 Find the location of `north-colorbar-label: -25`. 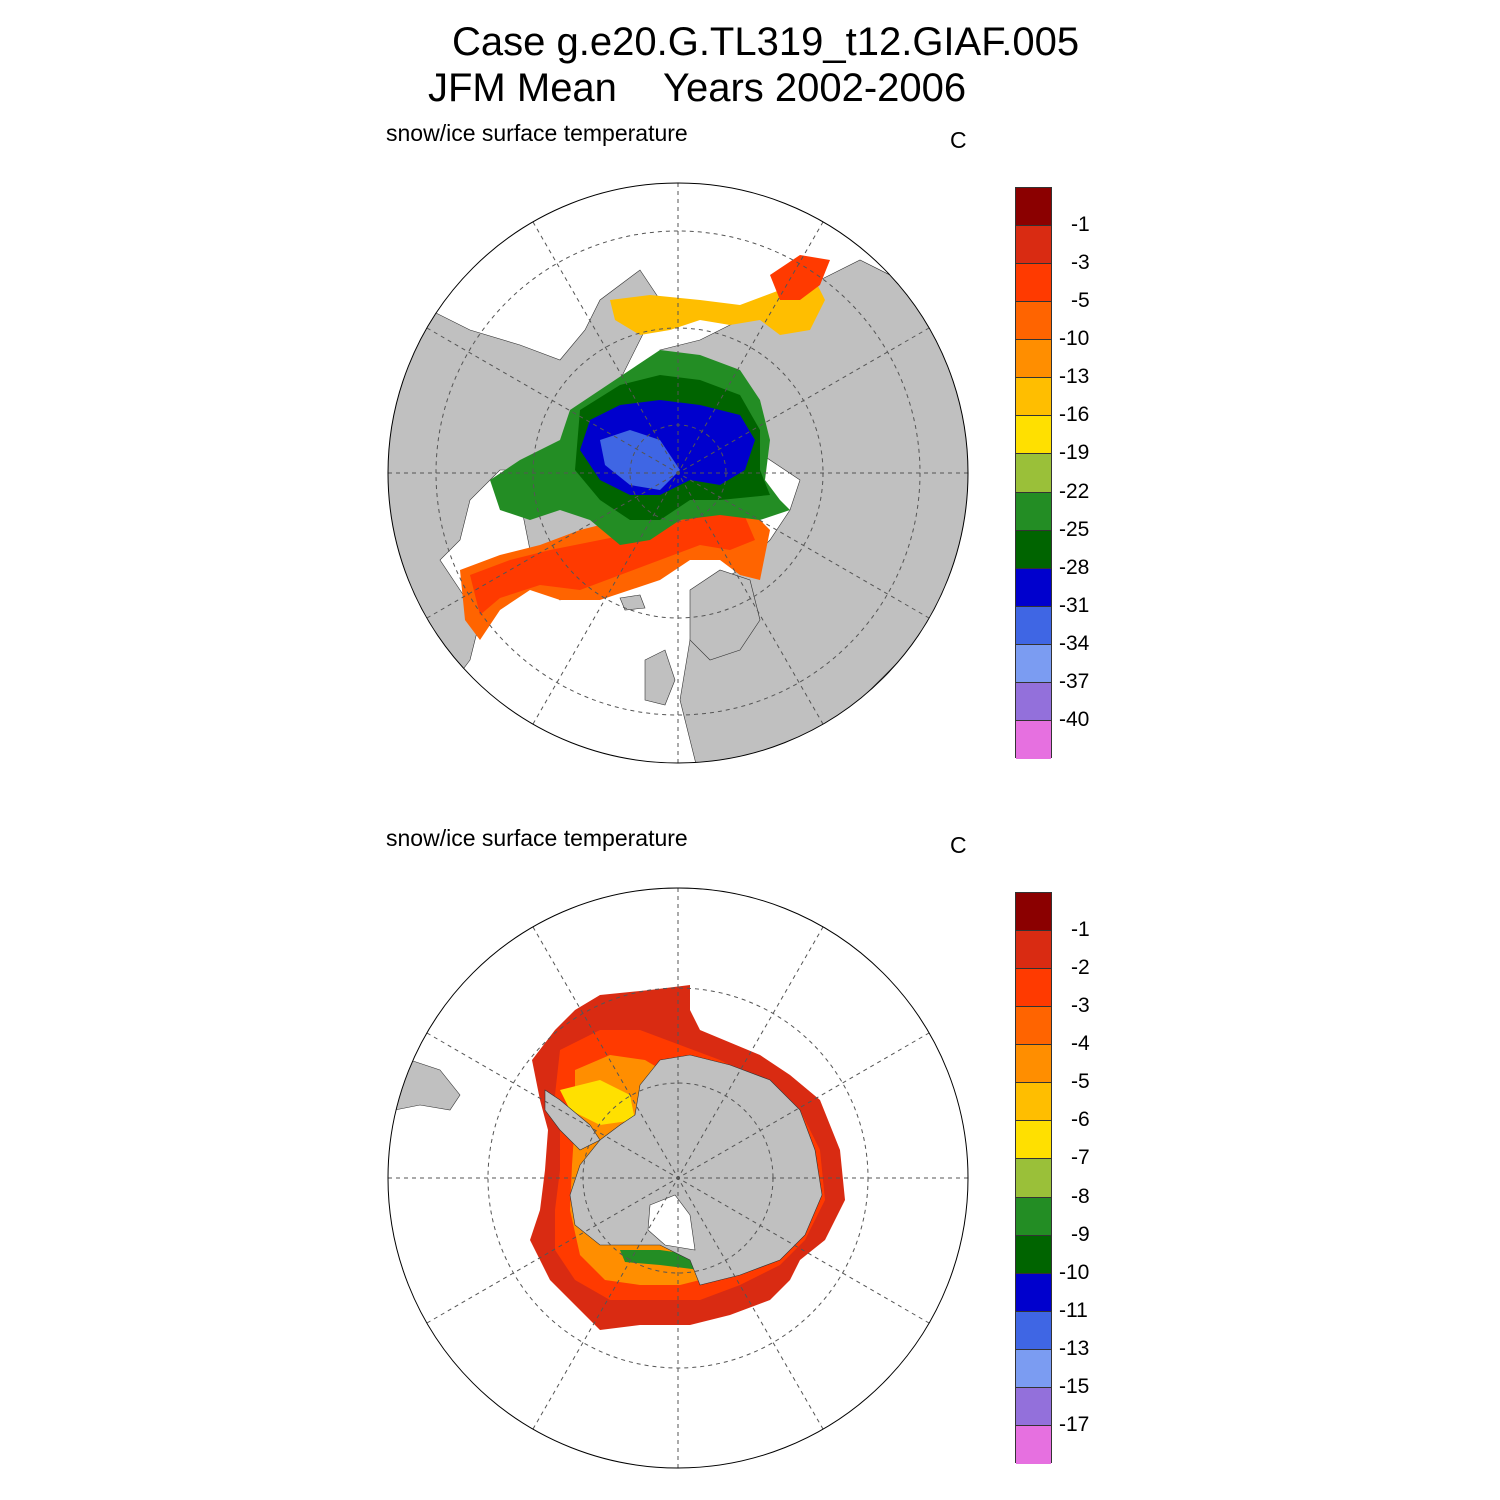

north-colorbar-label: -25 is located at coordinates (1074, 529).